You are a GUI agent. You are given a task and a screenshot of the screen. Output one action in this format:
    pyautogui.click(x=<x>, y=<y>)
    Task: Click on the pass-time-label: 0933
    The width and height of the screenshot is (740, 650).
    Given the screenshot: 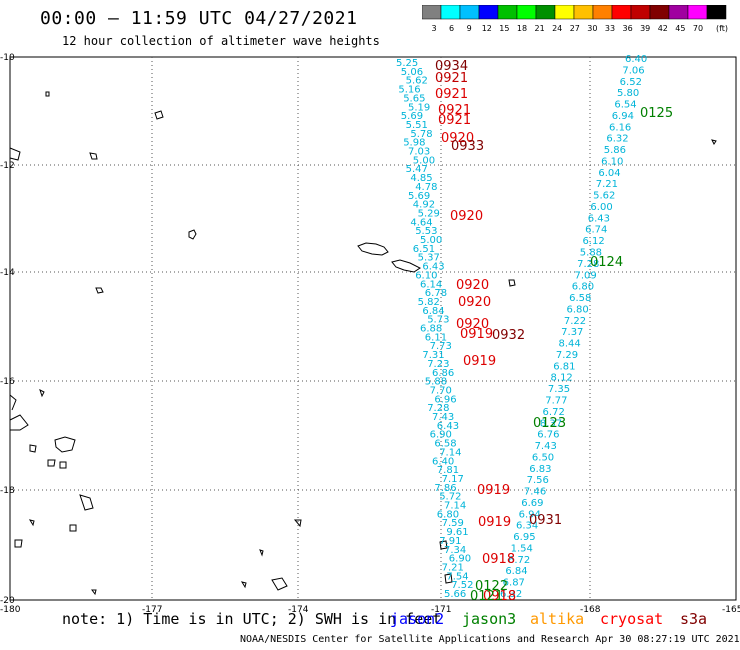 What is the action you would take?
    pyautogui.click(x=467, y=146)
    